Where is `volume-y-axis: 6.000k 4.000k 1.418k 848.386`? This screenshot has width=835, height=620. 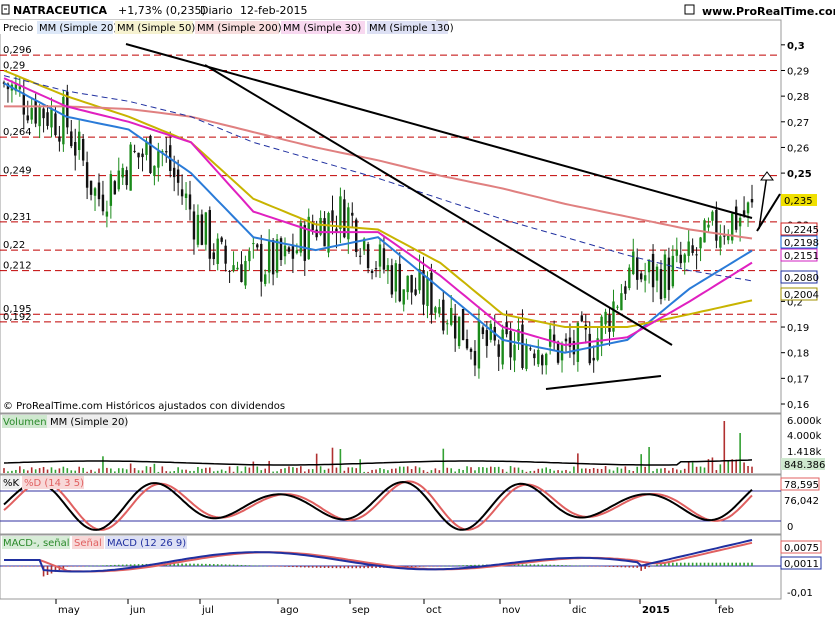 volume-y-axis: 6.000k 4.000k 1.418k 848.386 is located at coordinates (803, 443).